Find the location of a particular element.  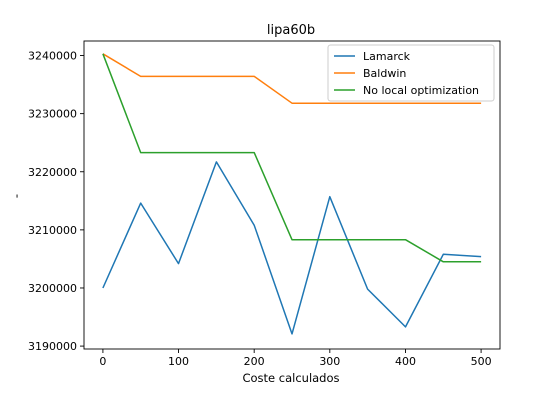

x-tick-label: 300 is located at coordinates (329, 361).